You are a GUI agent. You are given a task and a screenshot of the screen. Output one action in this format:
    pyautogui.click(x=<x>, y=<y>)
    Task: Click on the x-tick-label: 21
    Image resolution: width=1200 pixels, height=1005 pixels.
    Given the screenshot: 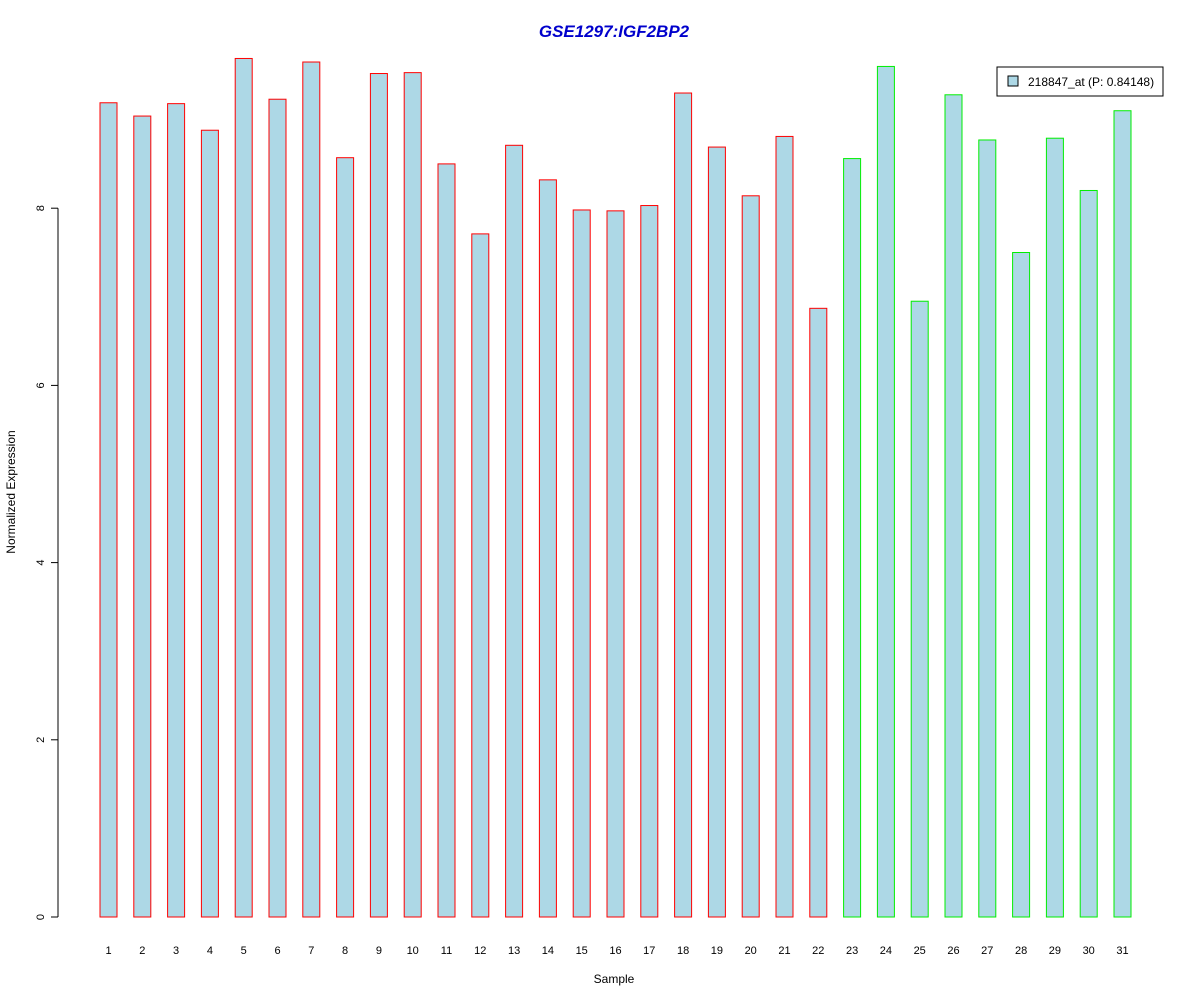 What is the action you would take?
    pyautogui.click(x=784, y=951)
    